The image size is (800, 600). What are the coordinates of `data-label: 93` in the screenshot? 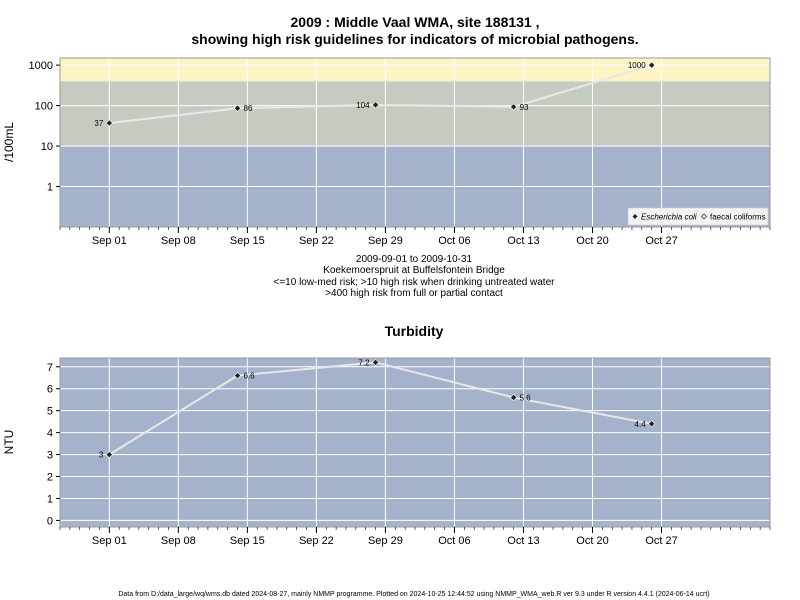 It's located at (524, 107).